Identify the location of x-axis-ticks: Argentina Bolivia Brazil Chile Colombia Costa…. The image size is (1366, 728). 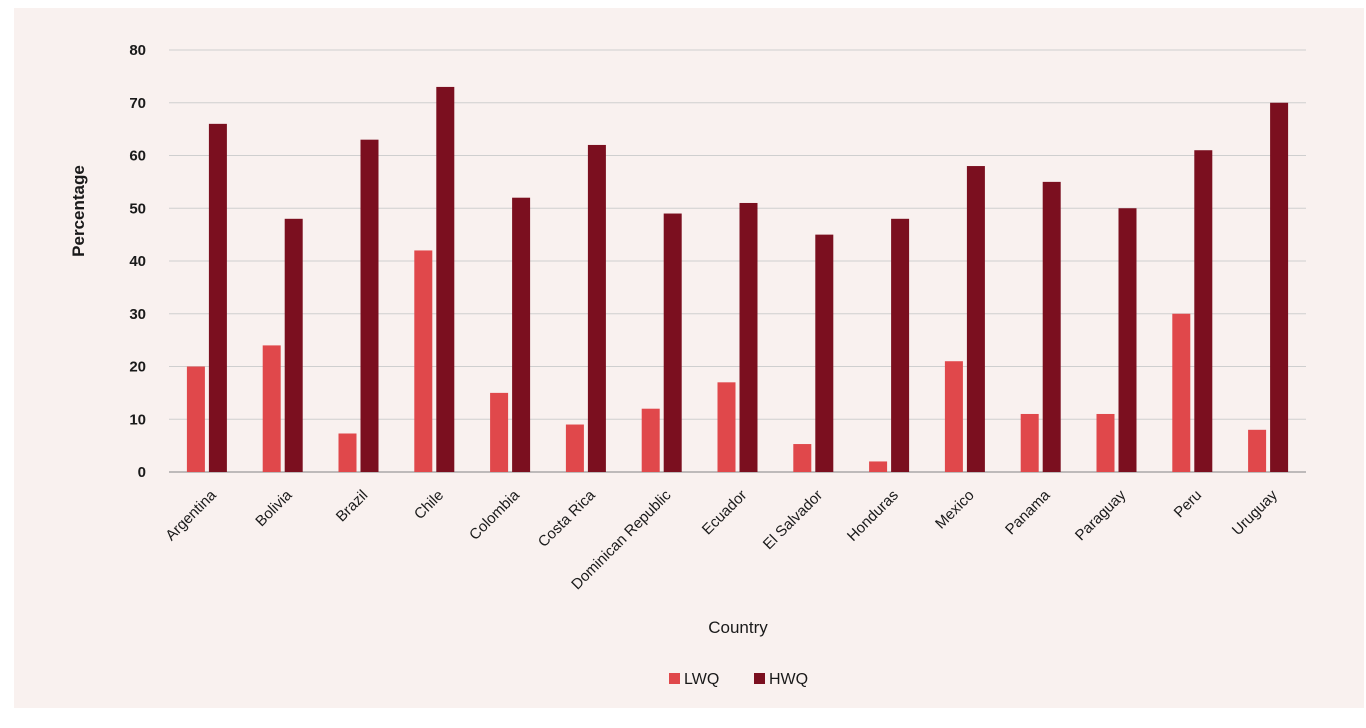
(721, 539).